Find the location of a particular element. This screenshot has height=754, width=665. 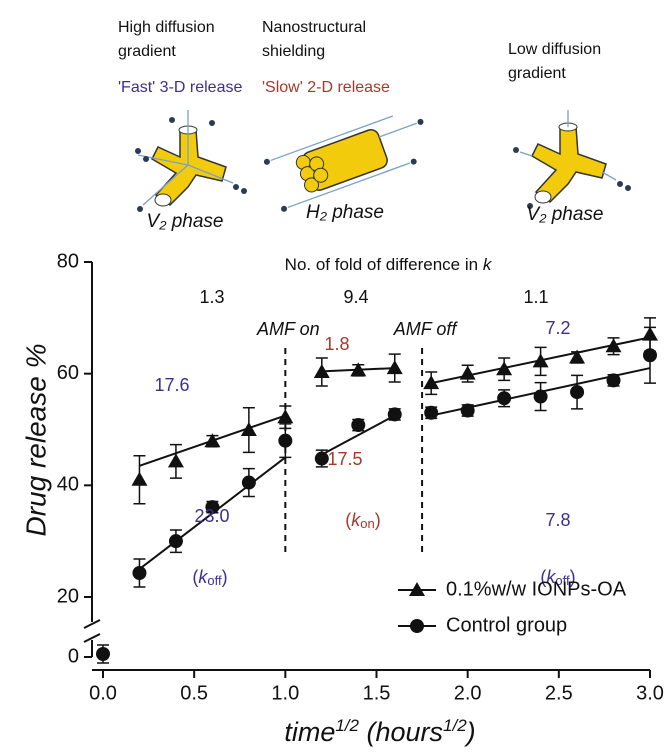

x-axis-label: time1/2 (hours1/2) is located at coordinates (379, 731).